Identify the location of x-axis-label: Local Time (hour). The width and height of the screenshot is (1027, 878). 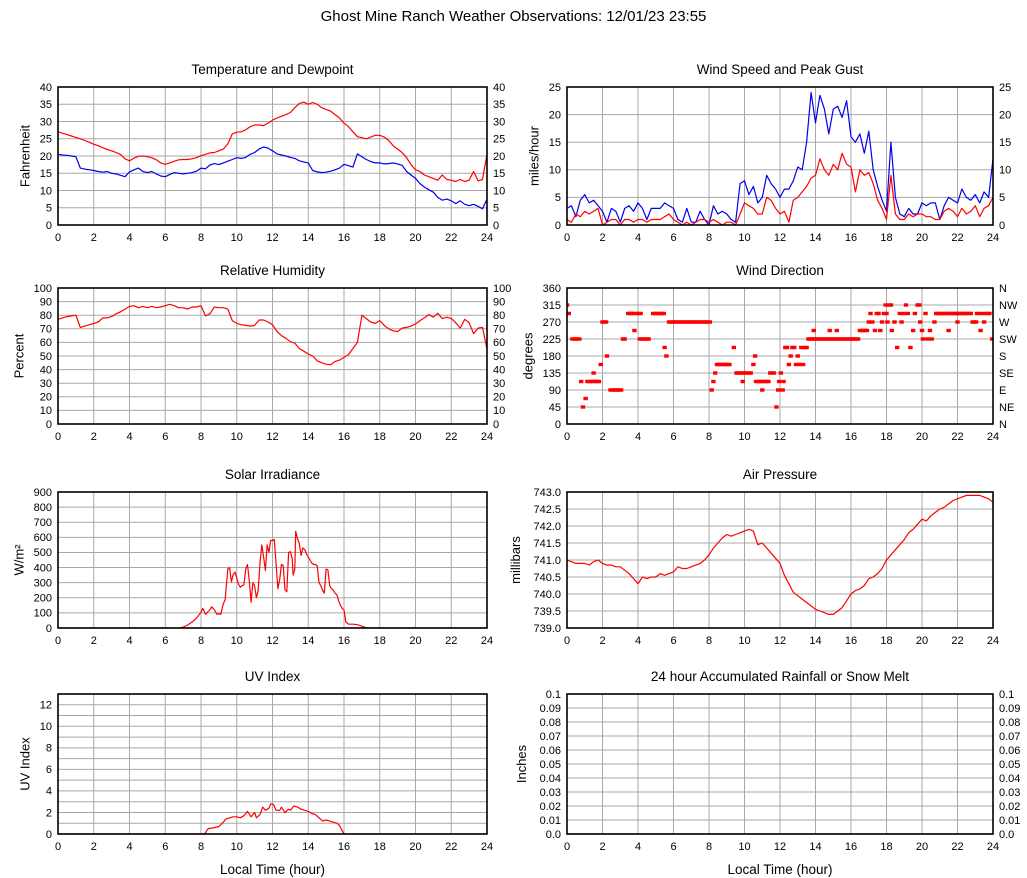
(272, 869).